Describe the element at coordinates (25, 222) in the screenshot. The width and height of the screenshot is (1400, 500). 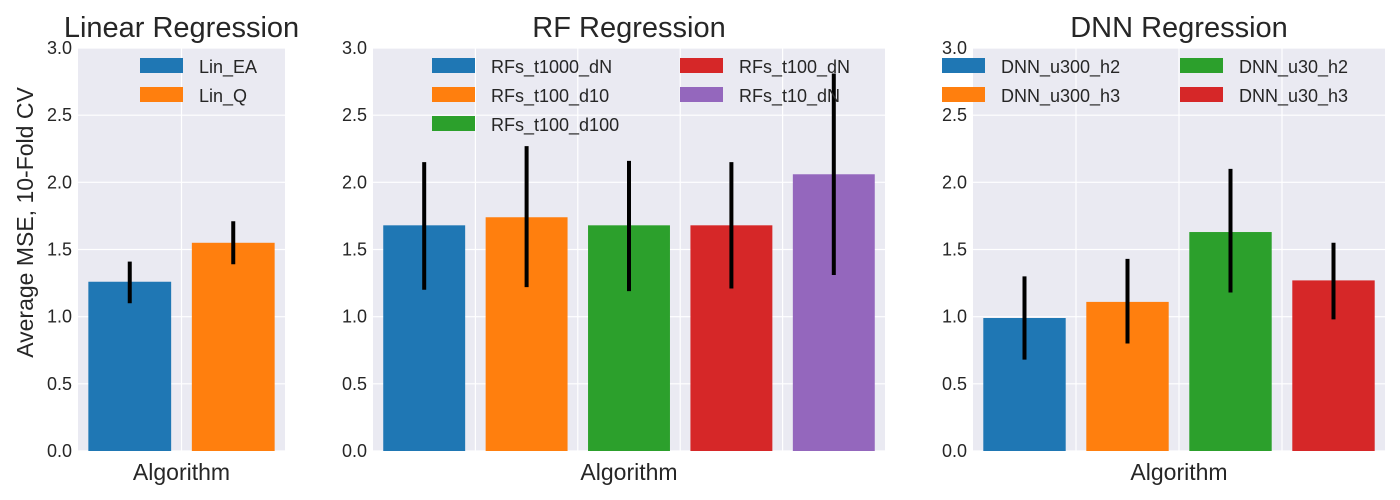
I see `y-axis-label: Average MSE, 10-Fold CV` at that location.